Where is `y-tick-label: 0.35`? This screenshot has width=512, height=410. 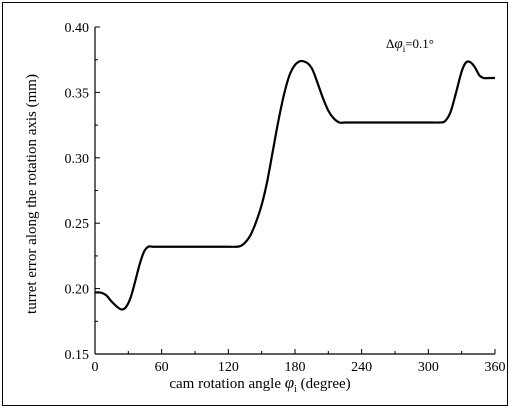
y-tick-label: 0.35 is located at coordinates (77, 93).